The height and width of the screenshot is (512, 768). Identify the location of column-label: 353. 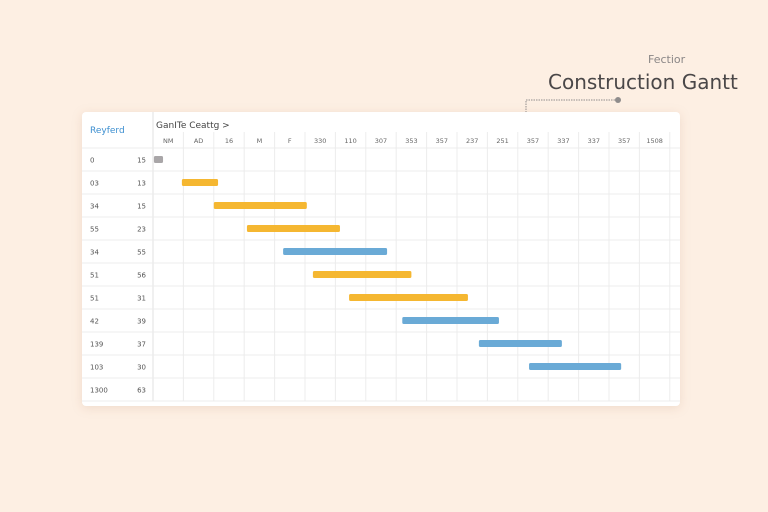
(411, 141).